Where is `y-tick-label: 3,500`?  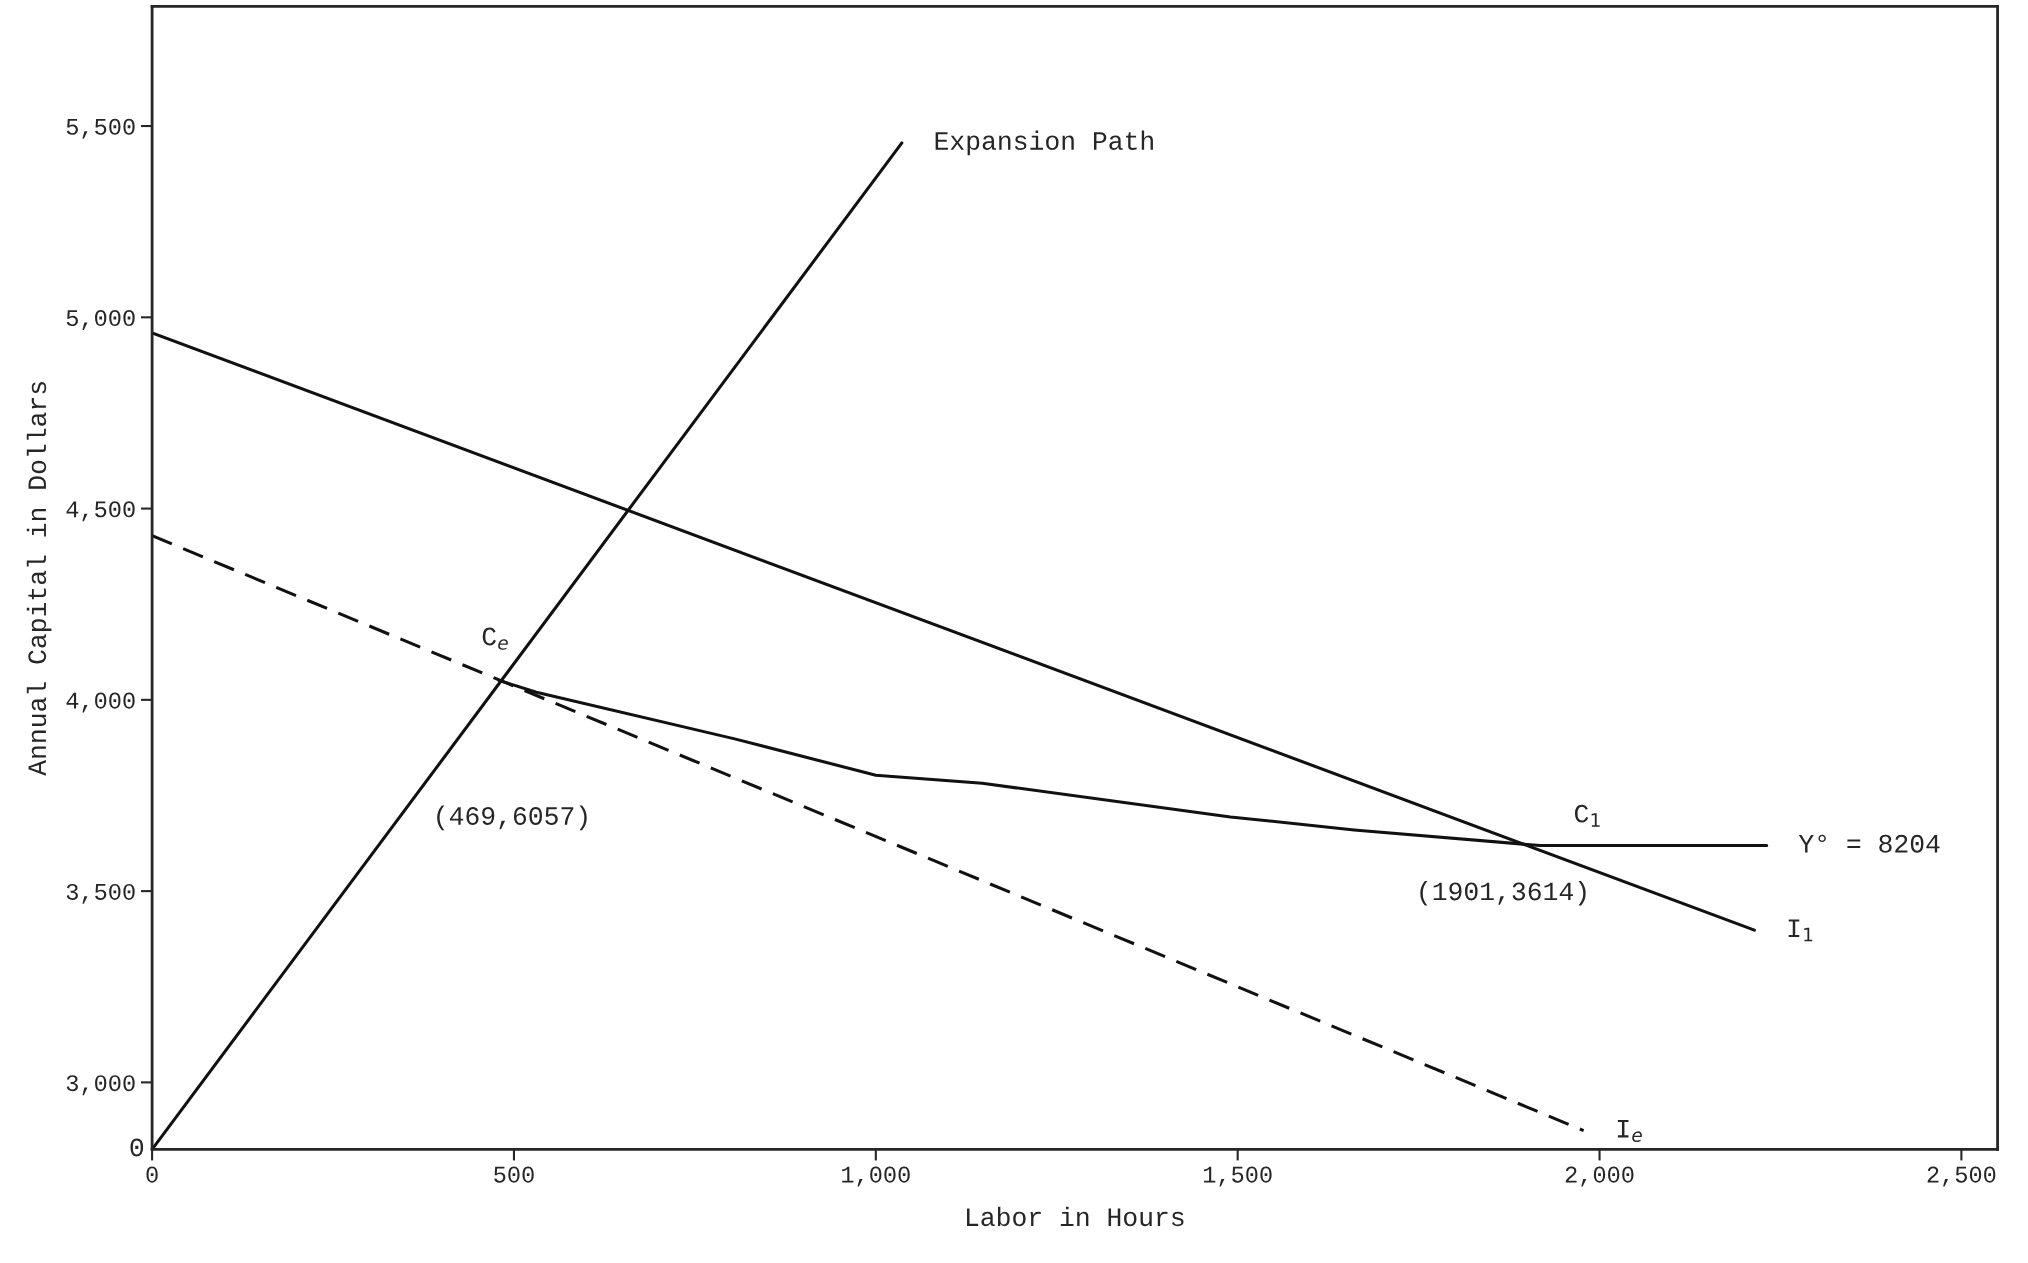 y-tick-label: 3,500 is located at coordinates (100, 893).